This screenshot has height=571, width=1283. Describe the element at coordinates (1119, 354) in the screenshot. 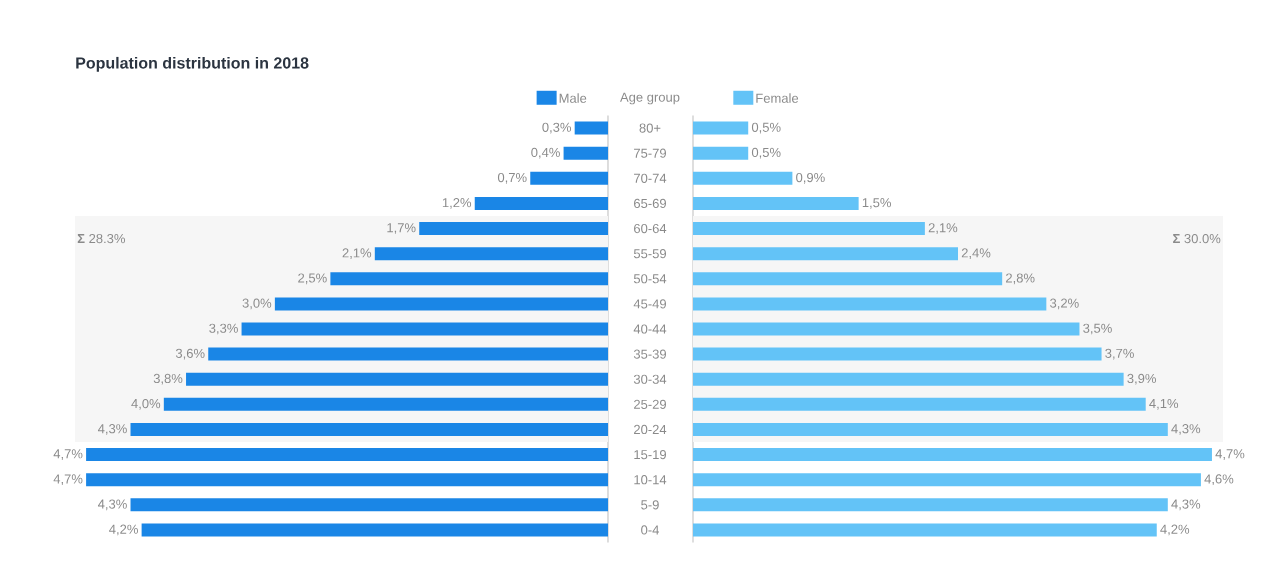

I see `data-label: 3,7%` at that location.